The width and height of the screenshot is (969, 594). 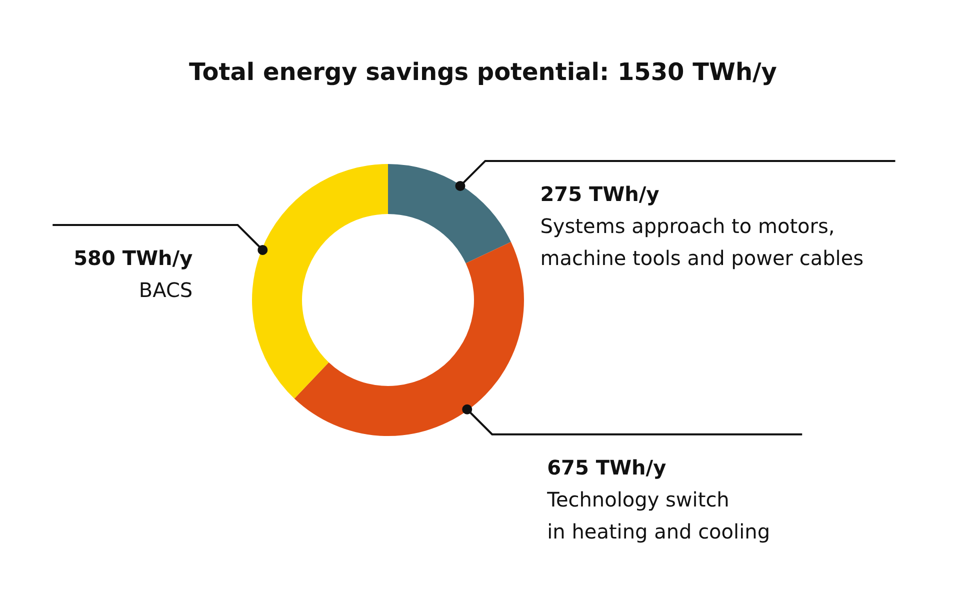 What do you see at coordinates (483, 72) in the screenshot?
I see `chart-title: Total energy savings potential: 1530 TWh/y` at bounding box center [483, 72].